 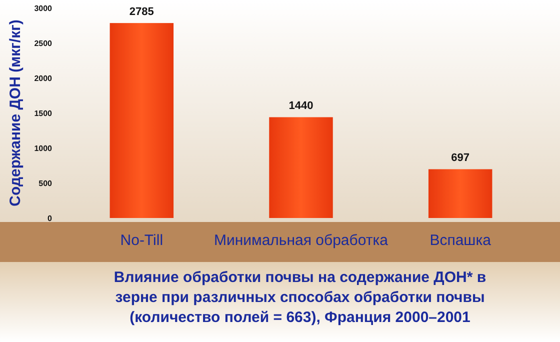 What do you see at coordinates (43, 78) in the screenshot?
I see `y-tick-label: 2000` at bounding box center [43, 78].